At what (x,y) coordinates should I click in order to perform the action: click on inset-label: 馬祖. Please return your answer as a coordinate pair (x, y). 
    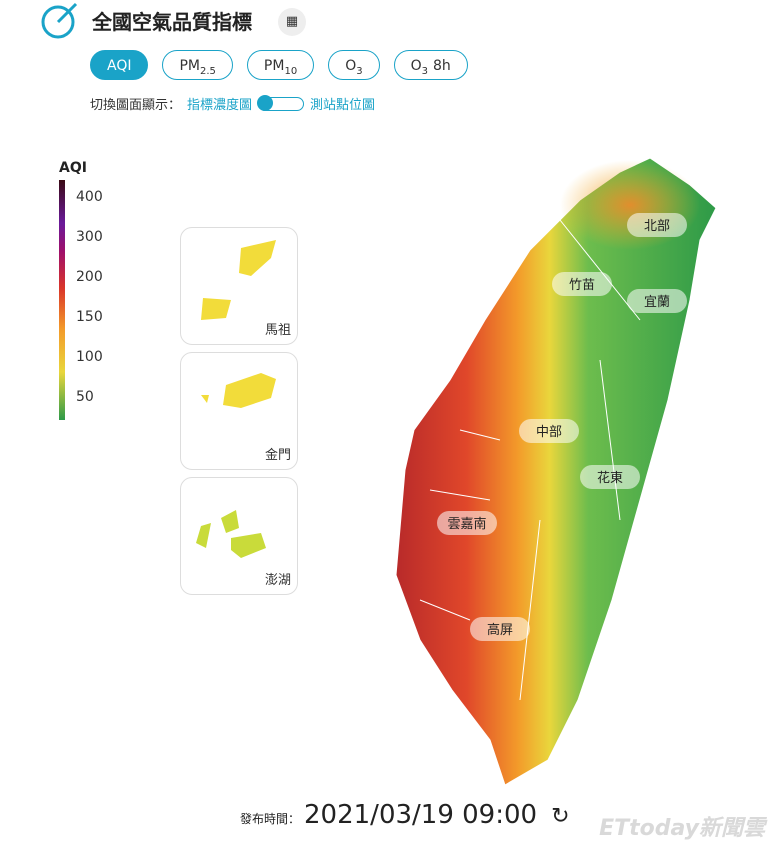
    Looking at the image, I should click on (277, 330).